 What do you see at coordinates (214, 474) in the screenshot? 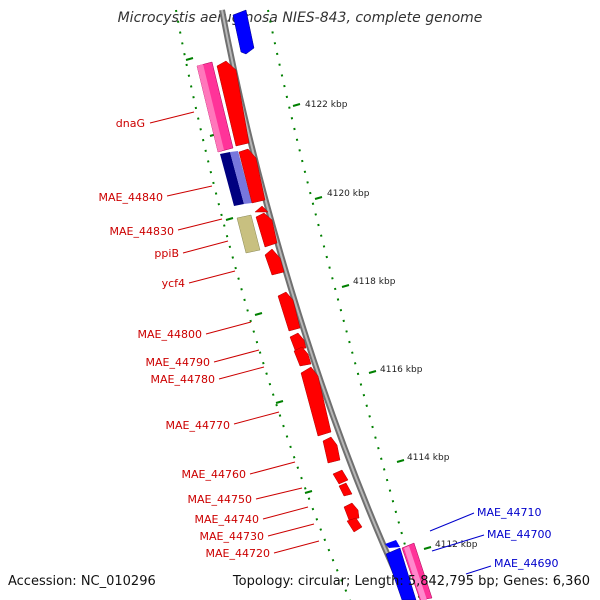
I see `gene-label-MAE_44760: MAE_44760` at bounding box center [214, 474].